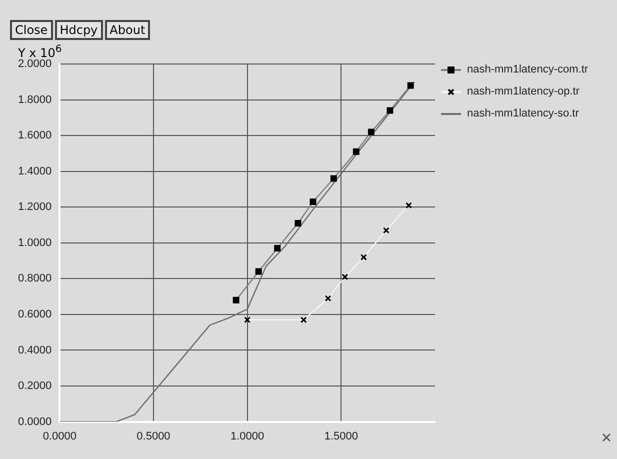 Image resolution: width=617 pixels, height=459 pixels. Describe the element at coordinates (35, 100) in the screenshot. I see `y-tick-label: 1.8000` at that location.